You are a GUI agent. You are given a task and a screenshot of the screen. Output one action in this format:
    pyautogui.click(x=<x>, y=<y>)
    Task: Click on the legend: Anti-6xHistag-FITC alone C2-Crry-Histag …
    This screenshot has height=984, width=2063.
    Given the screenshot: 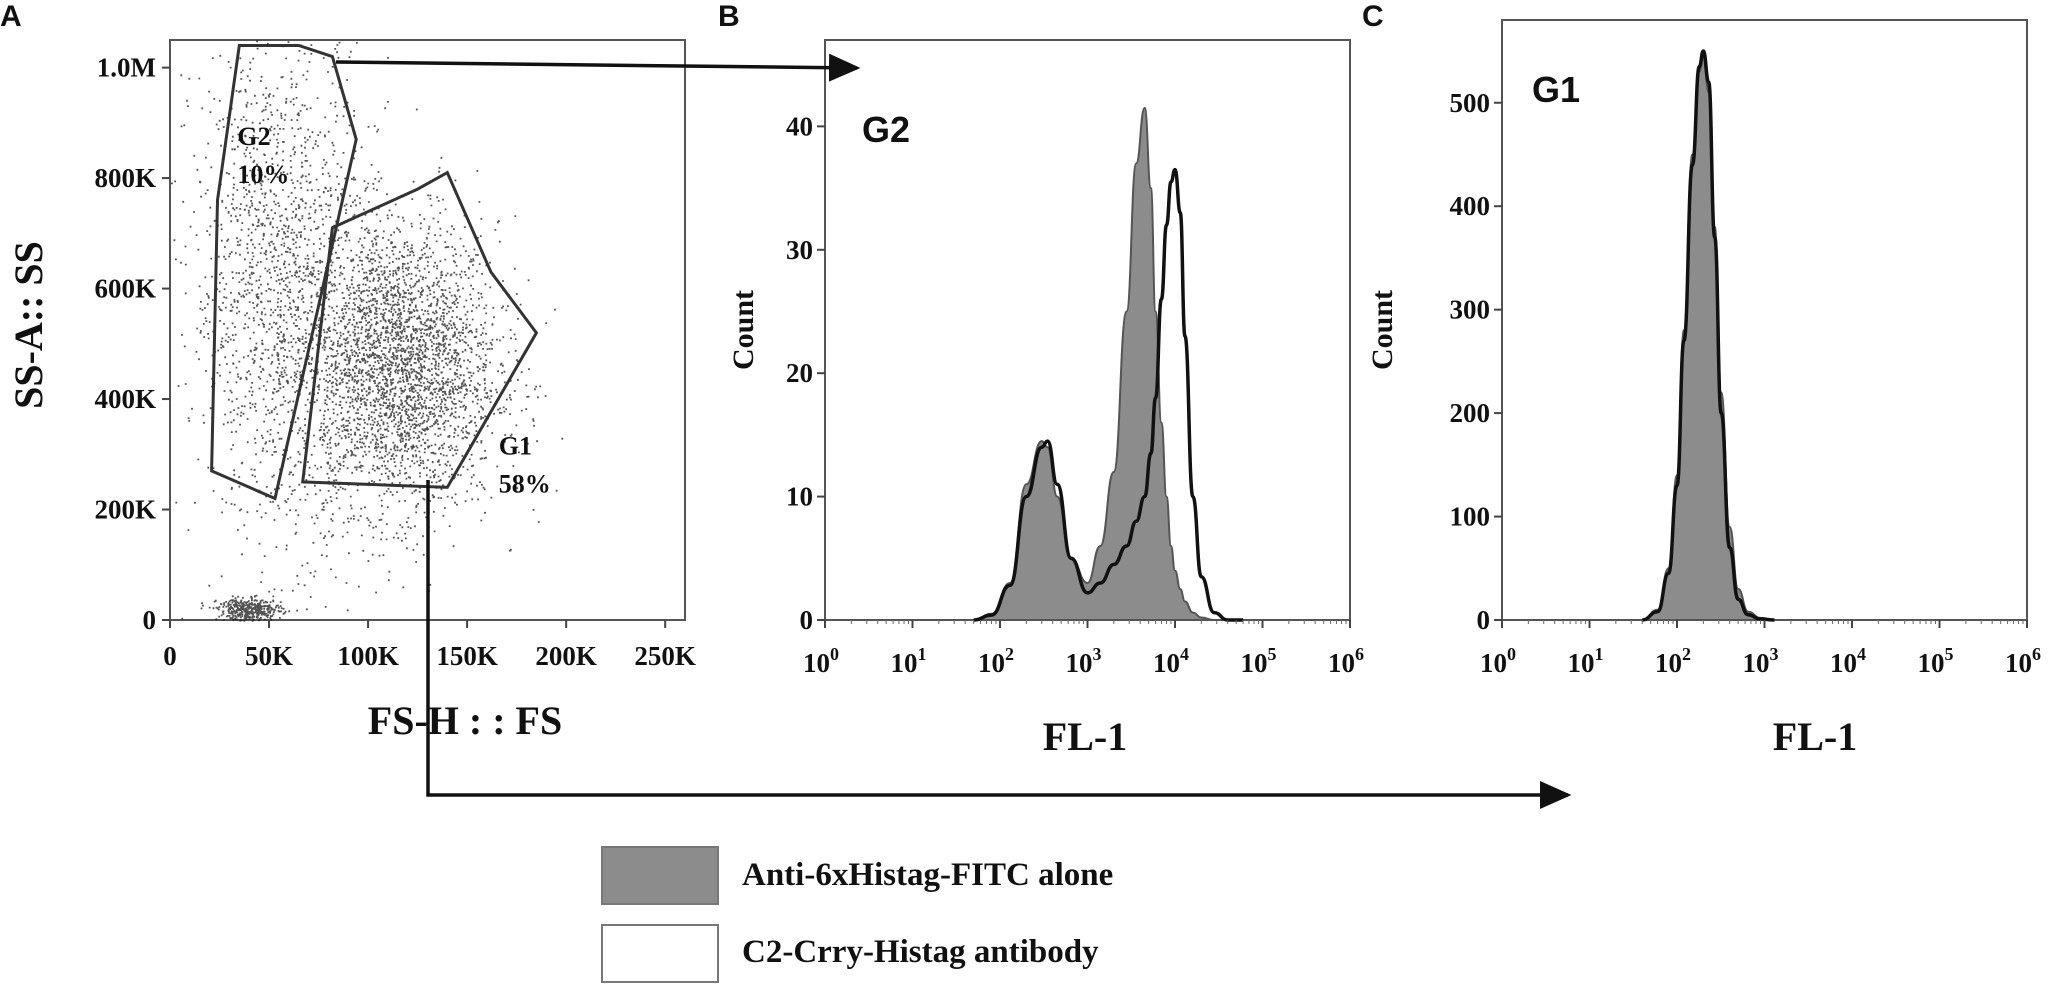 What is the action you would take?
    pyautogui.click(x=857, y=914)
    